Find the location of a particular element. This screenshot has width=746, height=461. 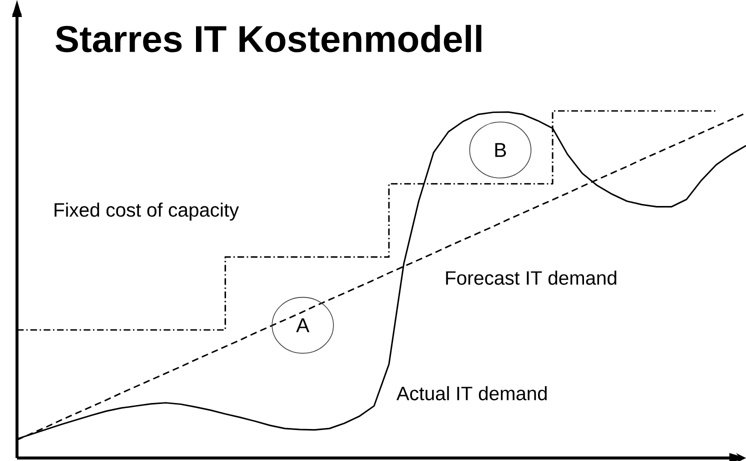

annotation: A is located at coordinates (303, 325).